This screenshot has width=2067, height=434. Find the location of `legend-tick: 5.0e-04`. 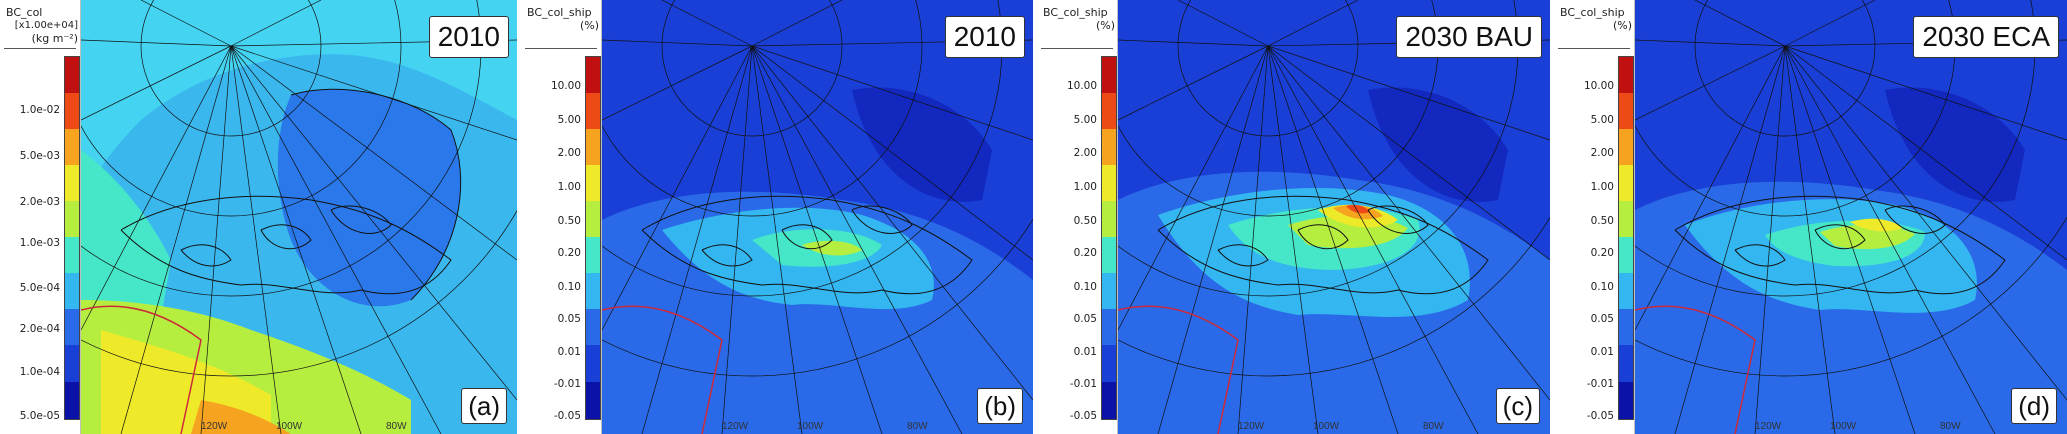

legend-tick: 5.0e-04 is located at coordinates (39, 288).